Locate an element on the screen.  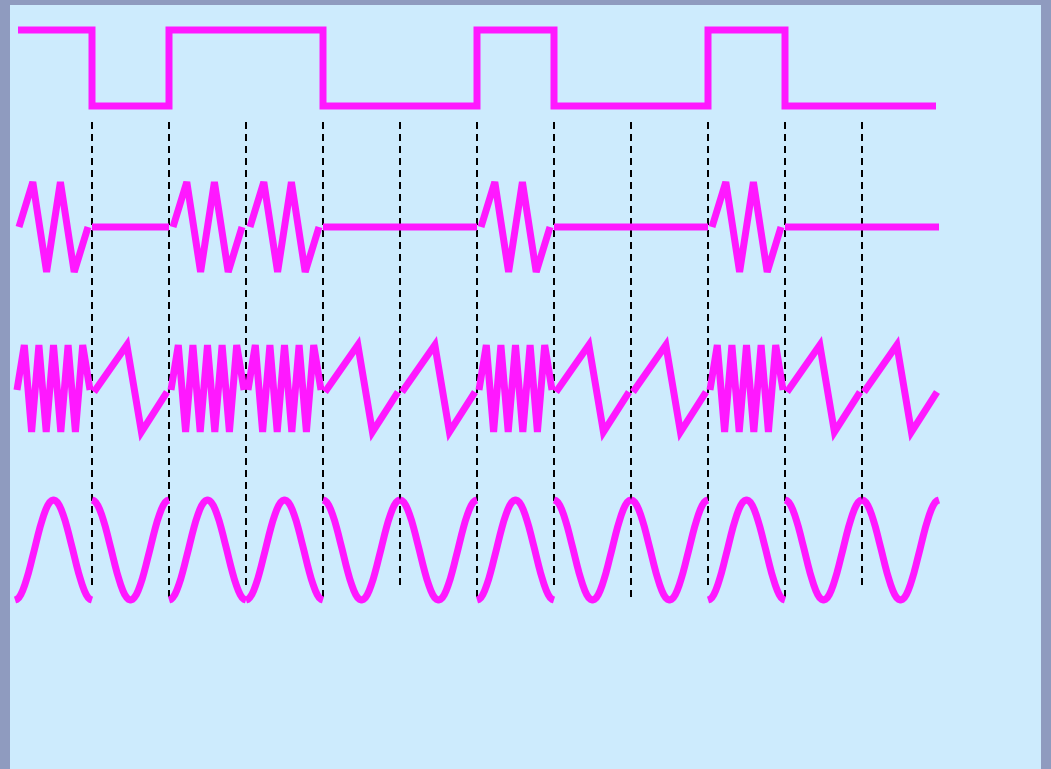
ask-waveform is located at coordinates (477, 227).